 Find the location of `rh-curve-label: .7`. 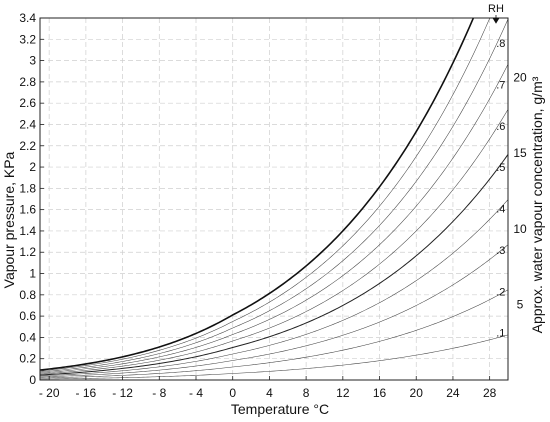

rh-curve-label: .7 is located at coordinates (500, 85).